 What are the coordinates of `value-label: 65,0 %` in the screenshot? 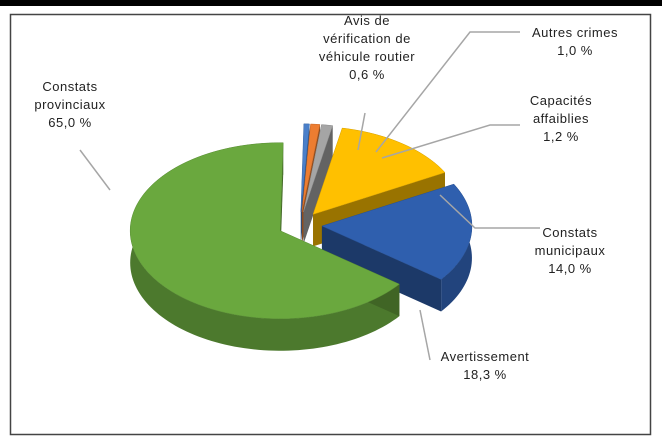 It's located at (70, 122).